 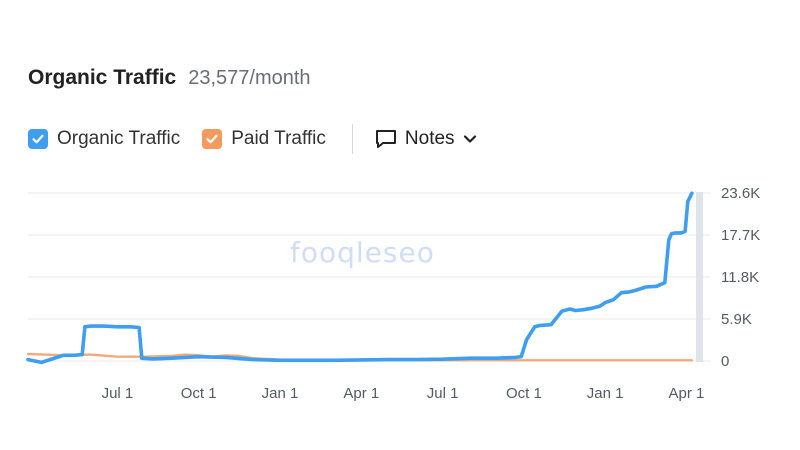 What do you see at coordinates (740, 235) in the screenshot?
I see `y-tick-label: 17.7K` at bounding box center [740, 235].